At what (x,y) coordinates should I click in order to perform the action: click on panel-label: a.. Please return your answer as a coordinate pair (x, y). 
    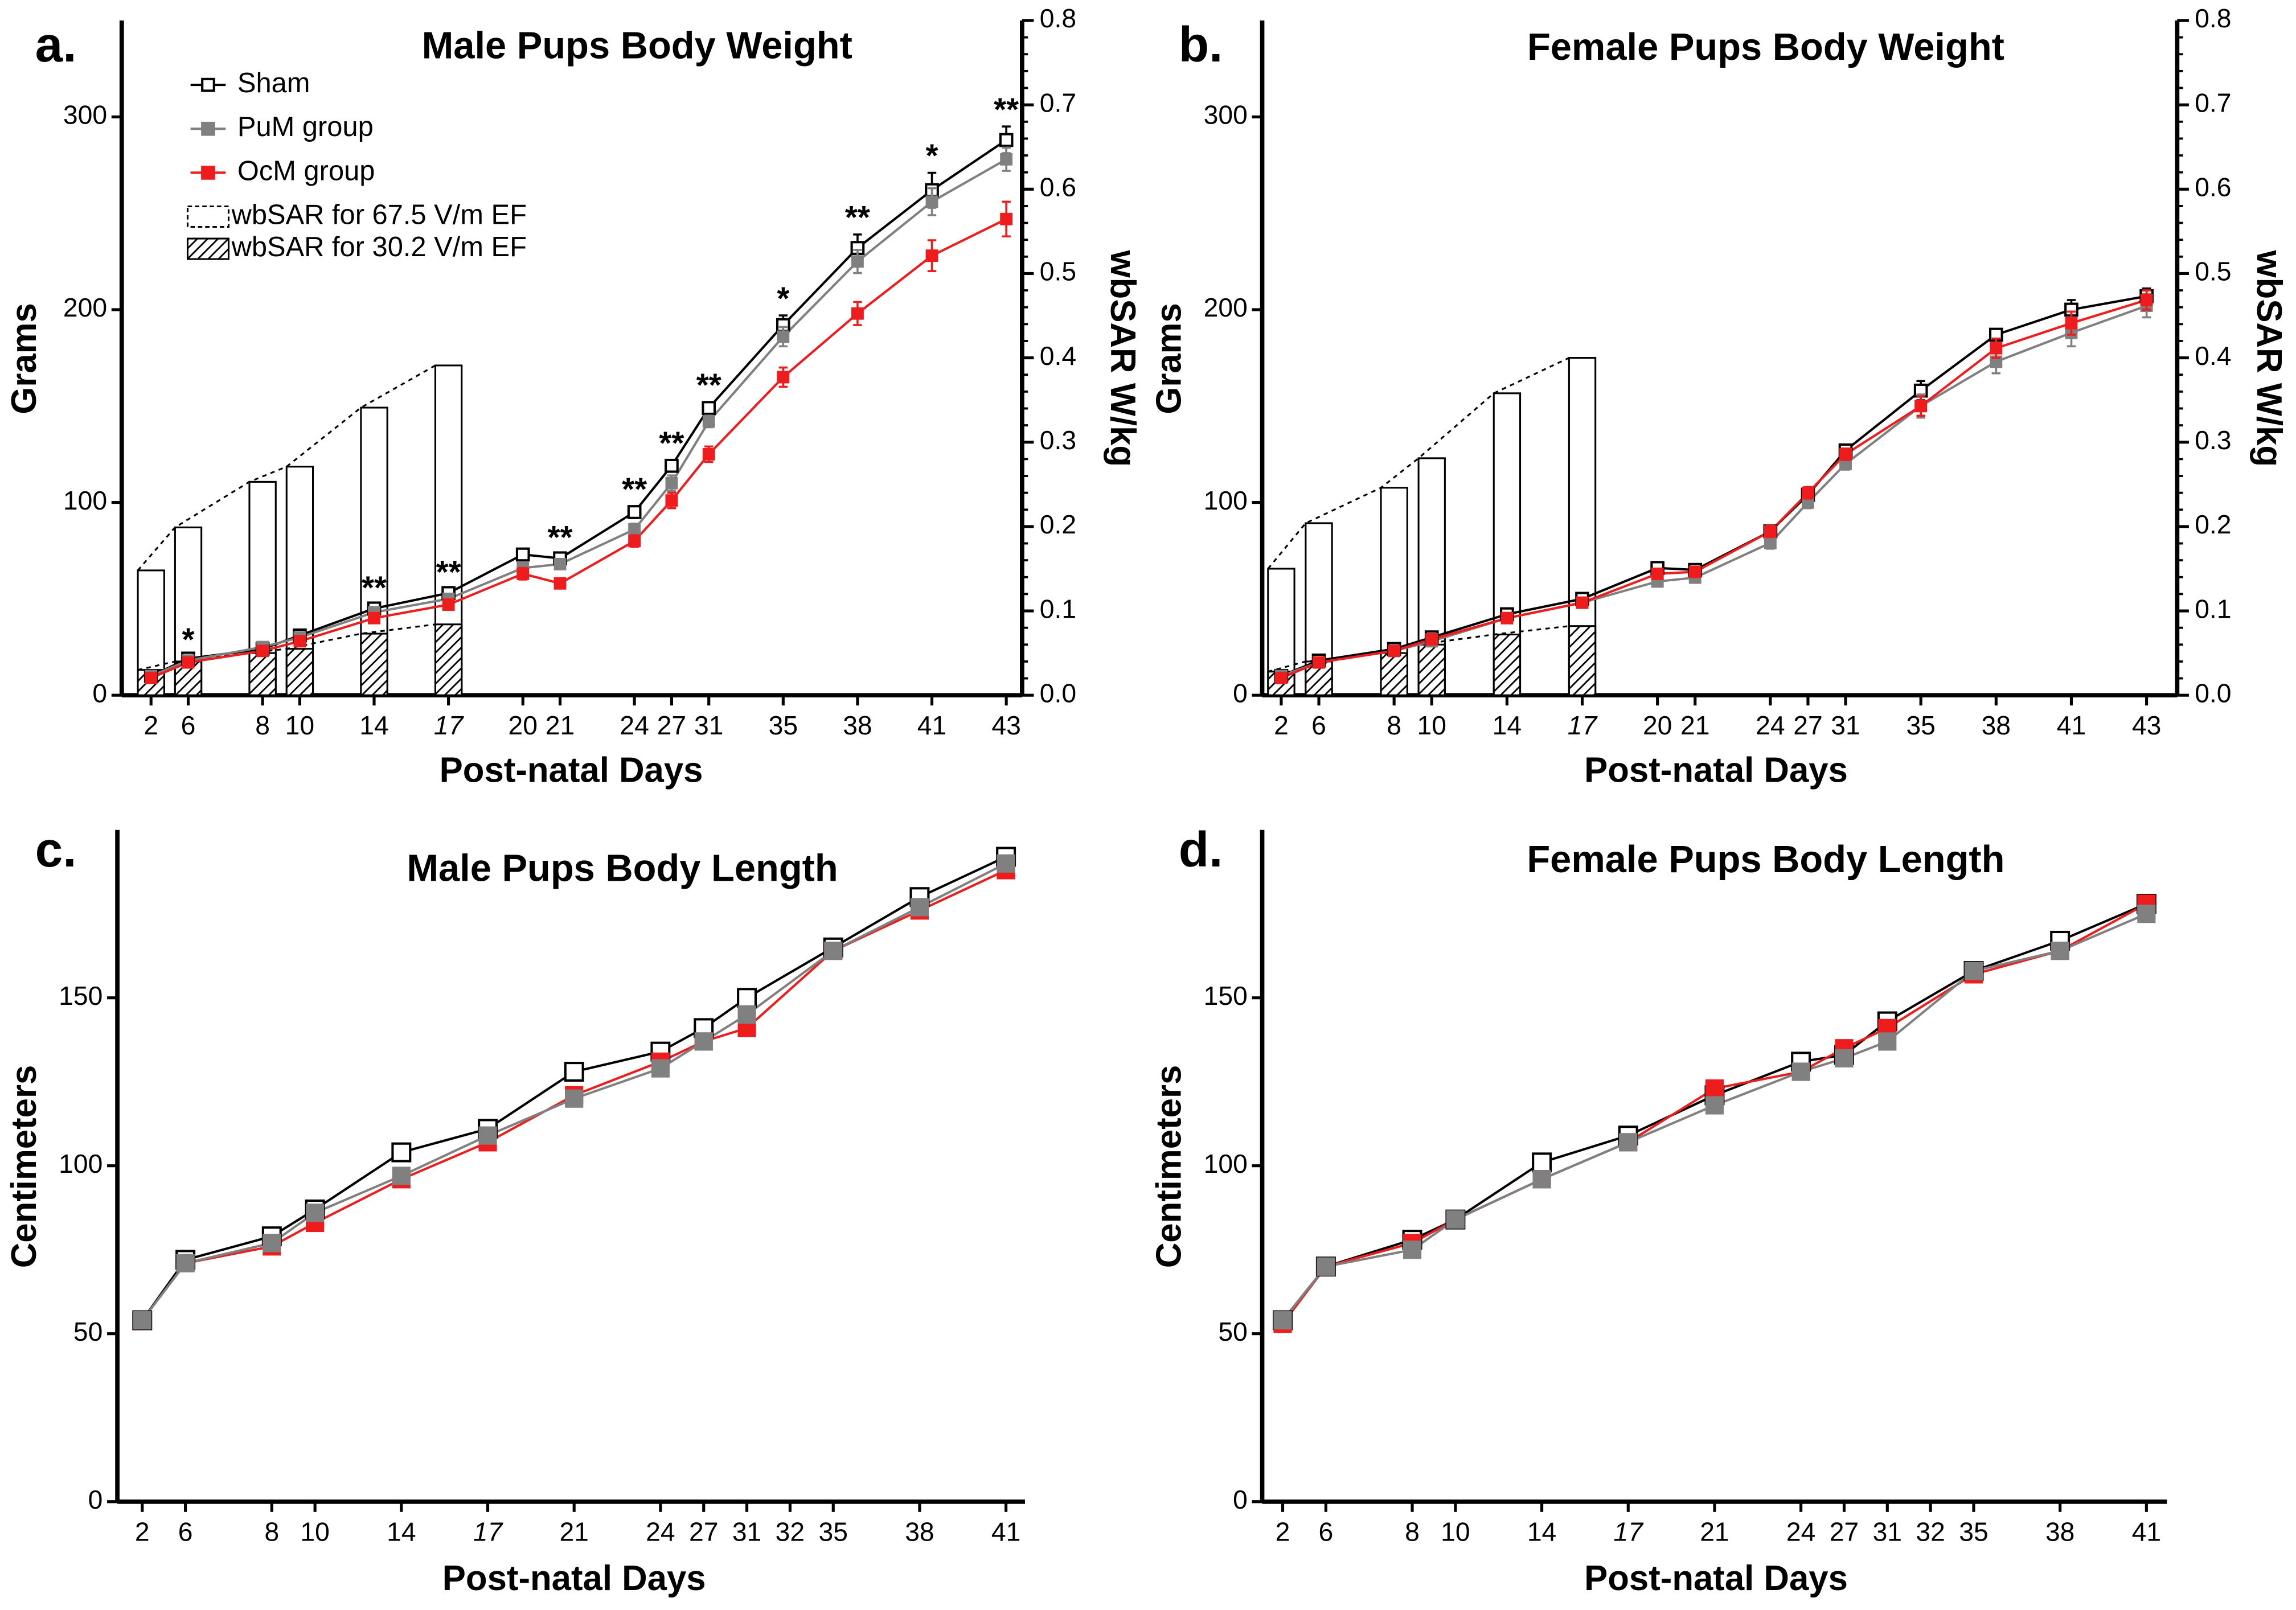
    Looking at the image, I should click on (56, 44).